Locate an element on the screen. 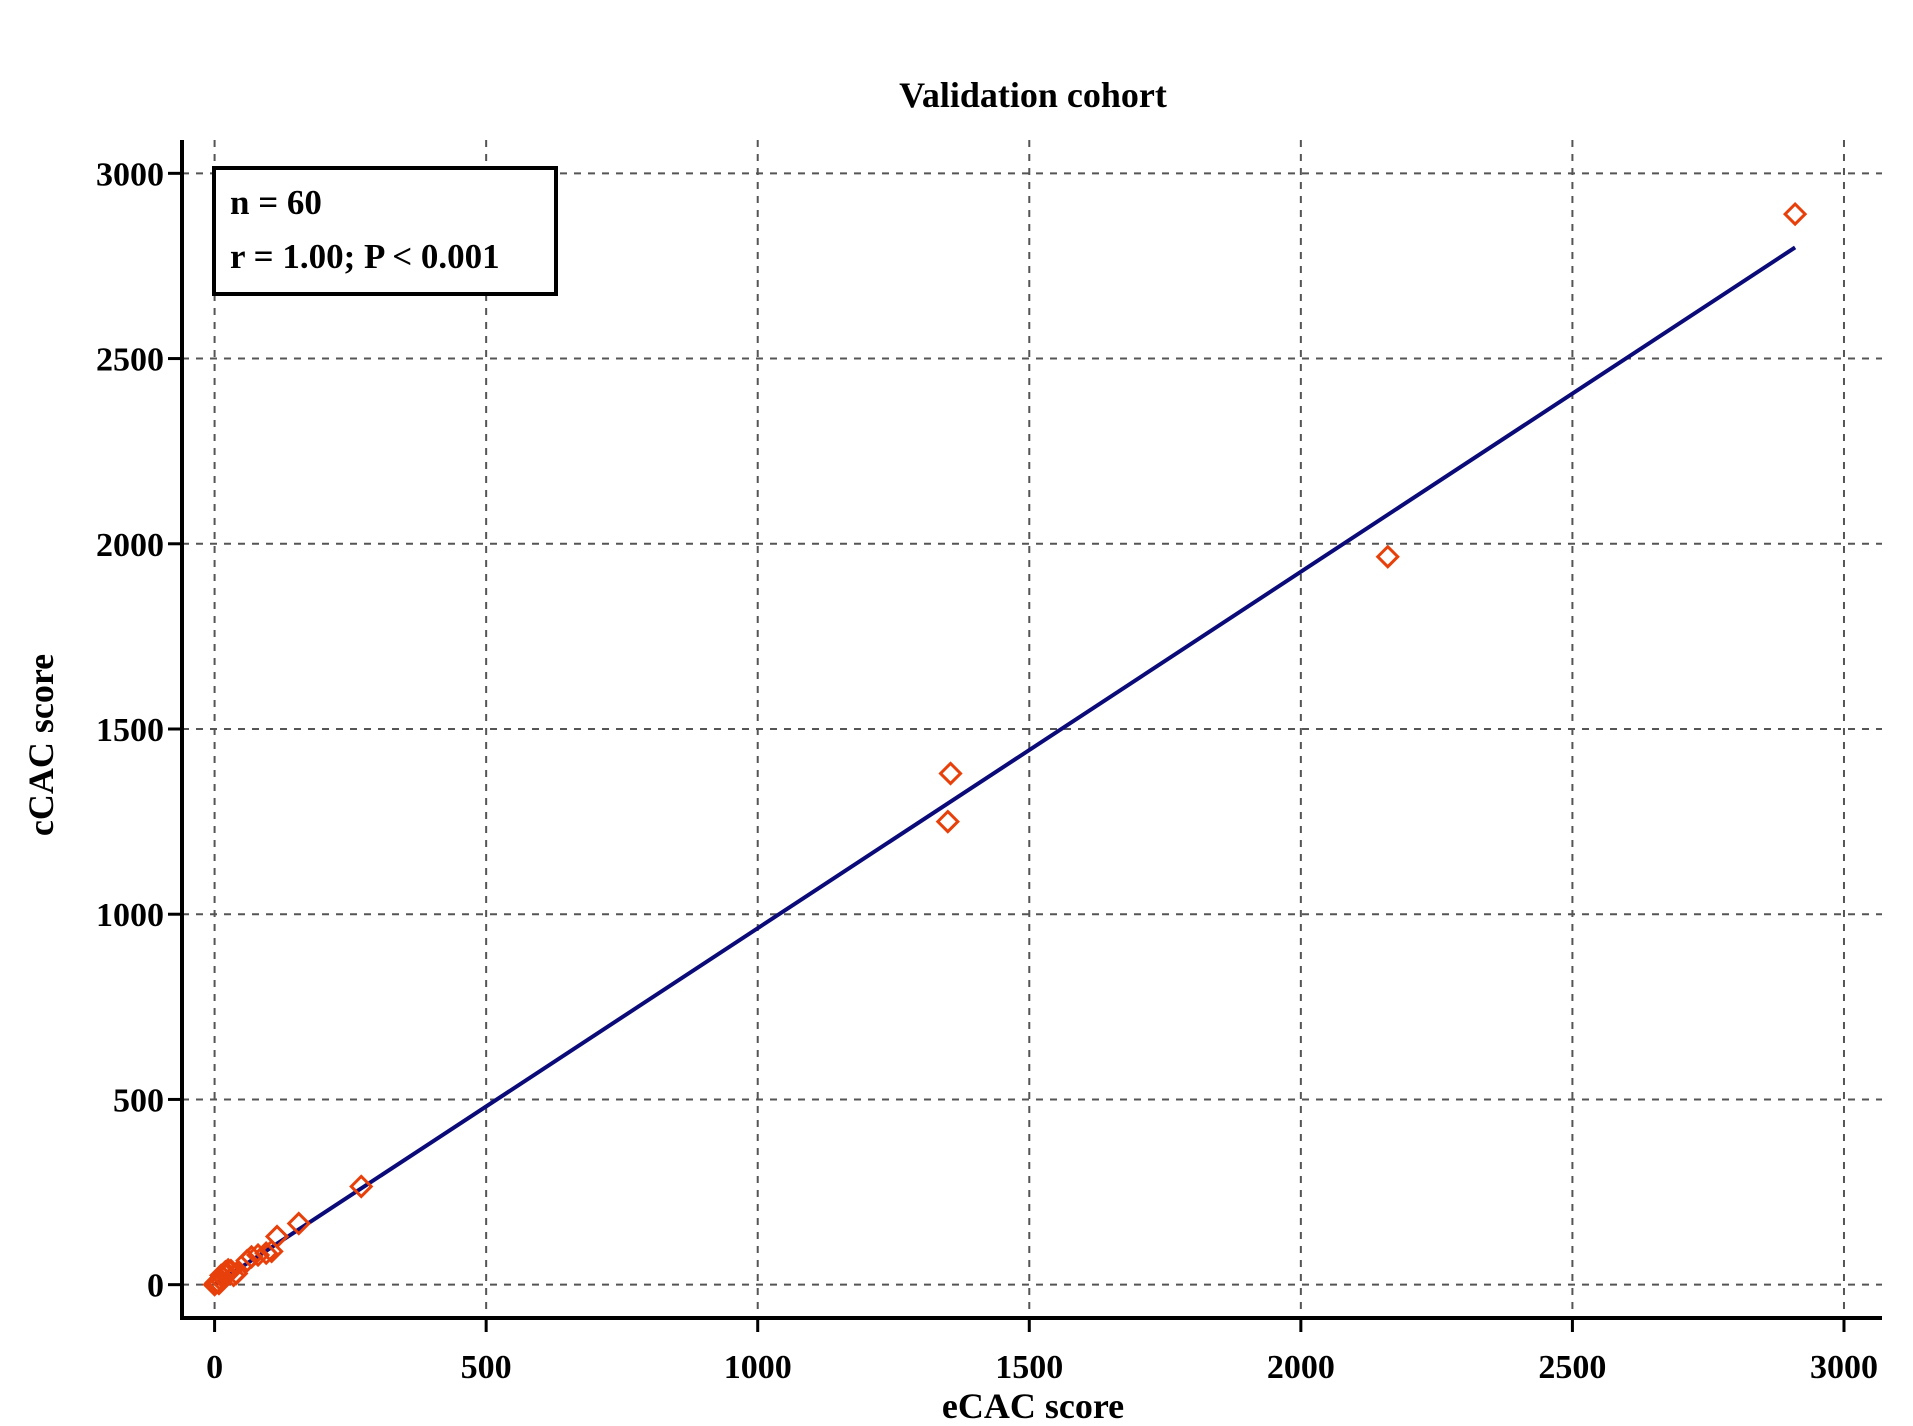 The width and height of the screenshot is (1913, 1426). y-axis-label: cCAC score is located at coordinates (41, 745).